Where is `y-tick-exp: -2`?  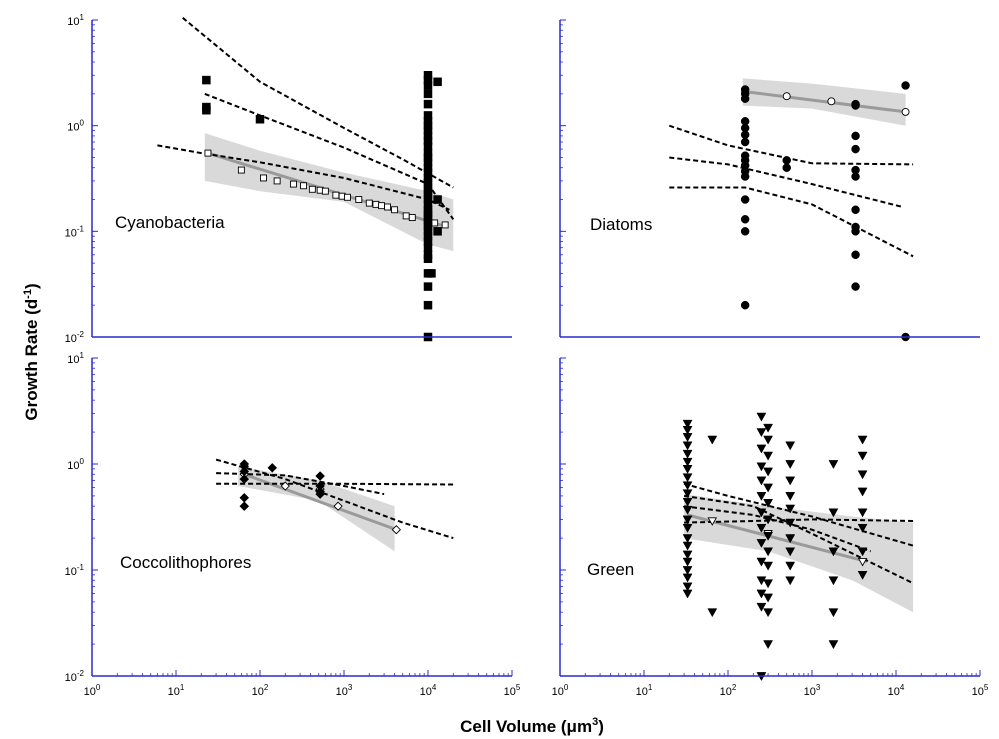 y-tick-exp: -2 is located at coordinates (81, 334).